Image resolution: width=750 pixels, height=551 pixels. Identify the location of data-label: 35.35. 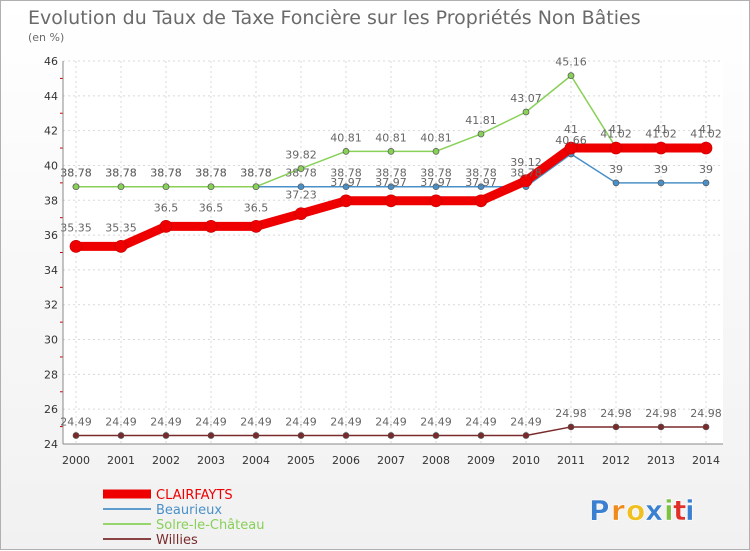
(76, 227).